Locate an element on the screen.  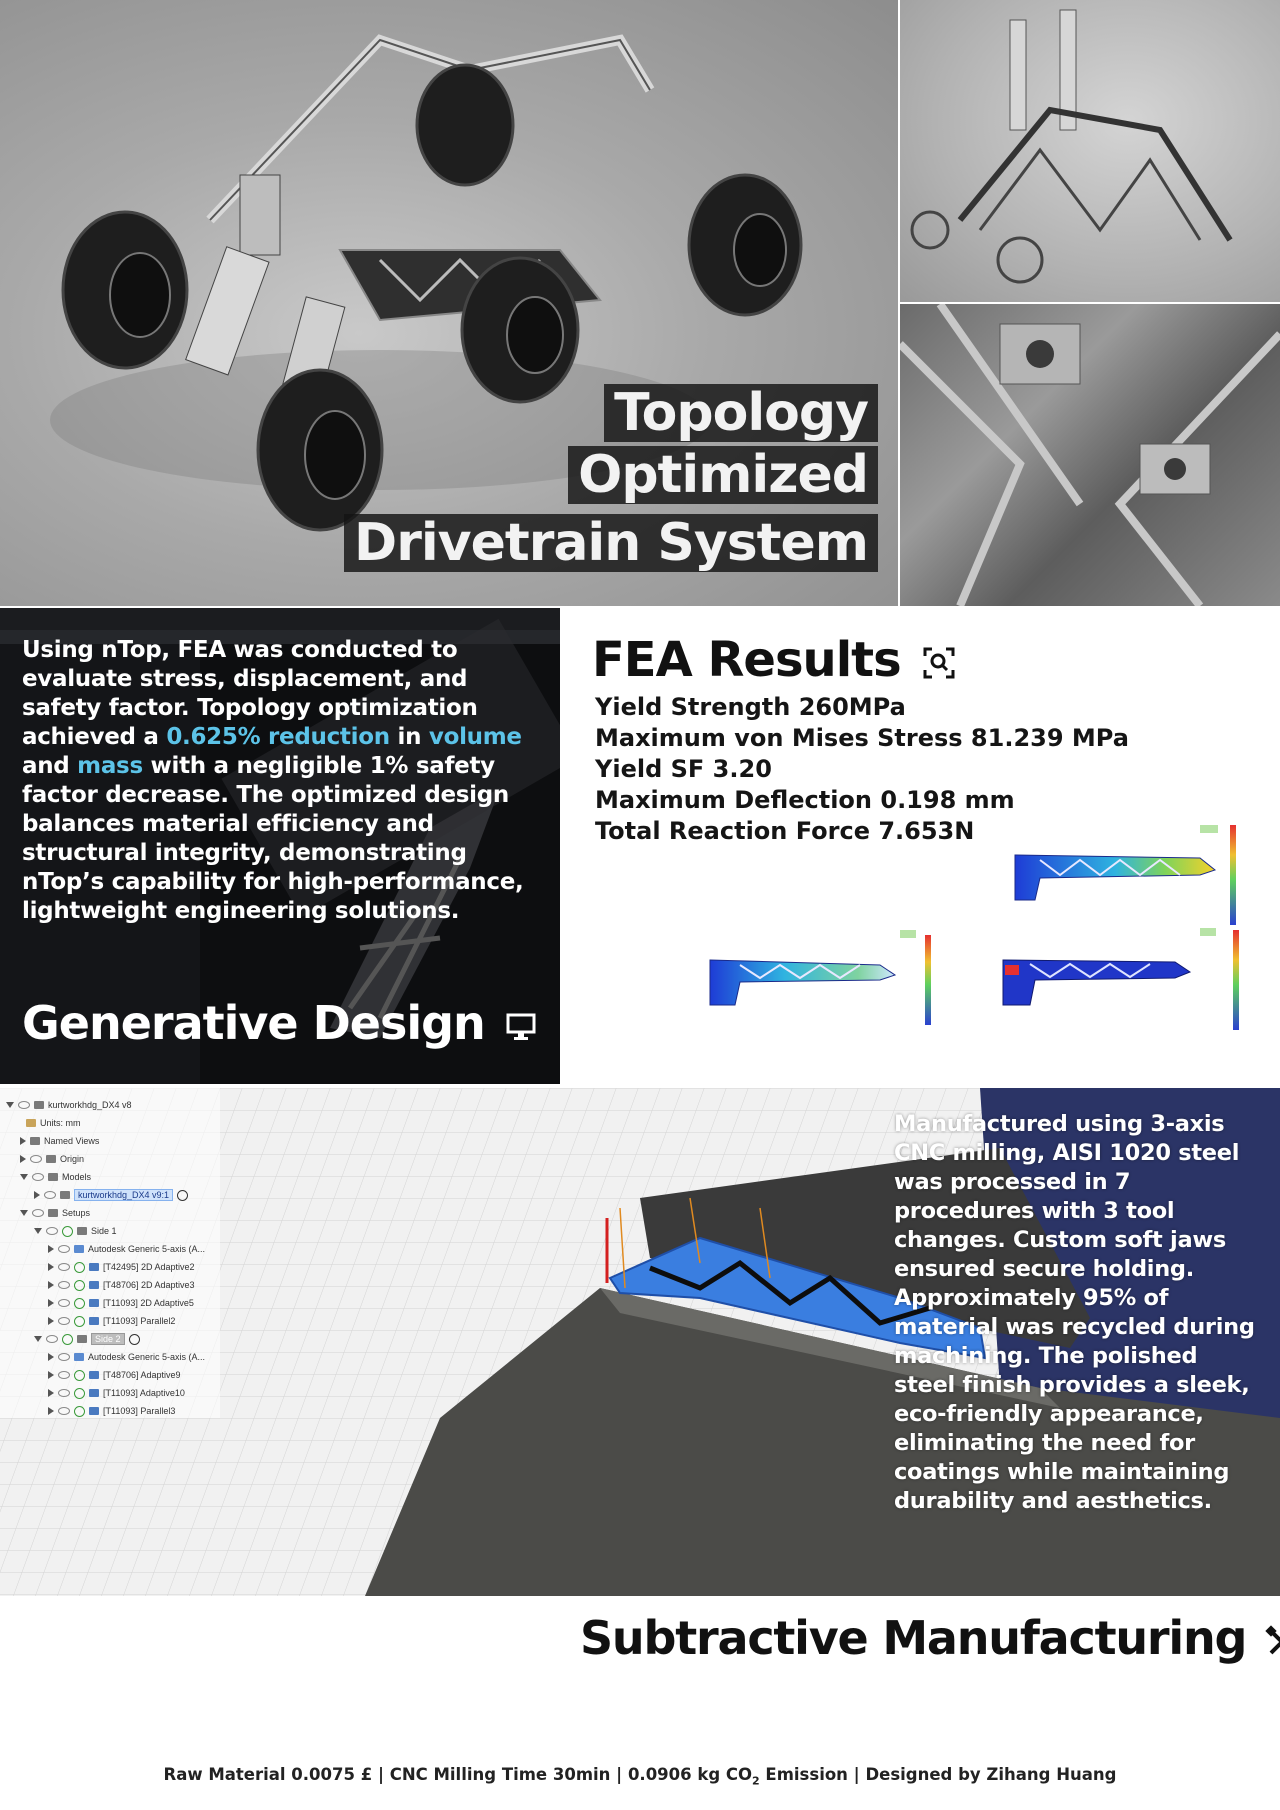
hero-title-line-2: Optimized is located at coordinates (723, 475).